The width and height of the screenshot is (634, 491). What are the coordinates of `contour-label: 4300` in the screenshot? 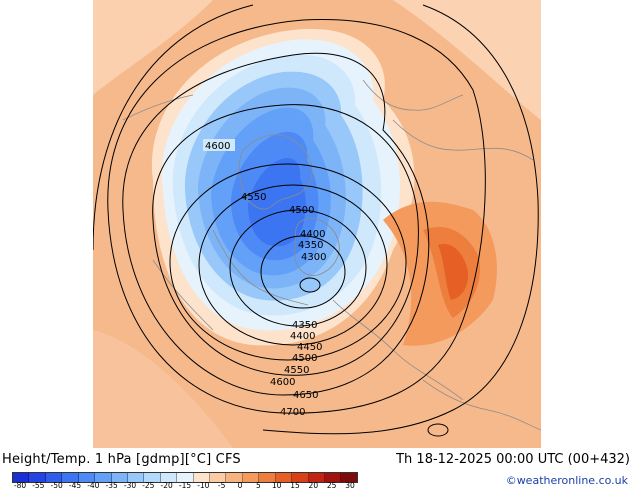 It's located at (313, 257).